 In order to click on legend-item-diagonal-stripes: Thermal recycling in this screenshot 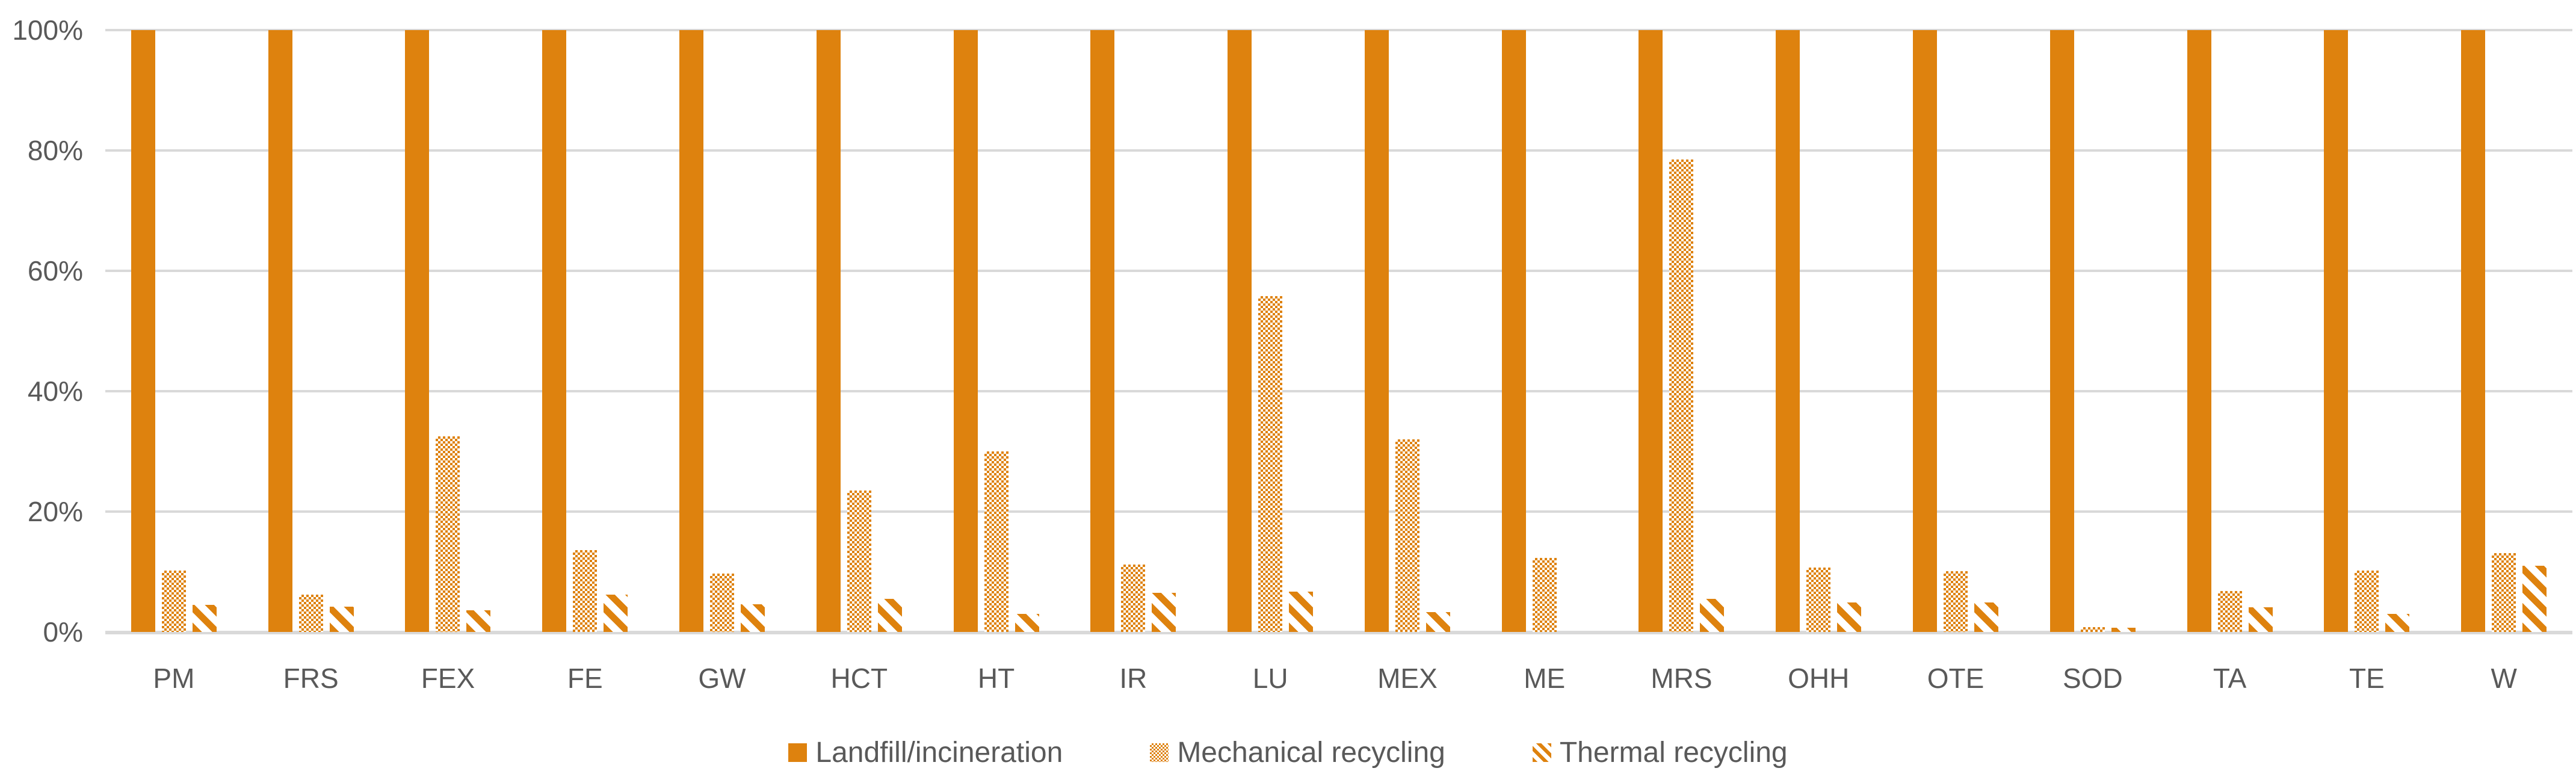, I will do `click(1660, 752)`.